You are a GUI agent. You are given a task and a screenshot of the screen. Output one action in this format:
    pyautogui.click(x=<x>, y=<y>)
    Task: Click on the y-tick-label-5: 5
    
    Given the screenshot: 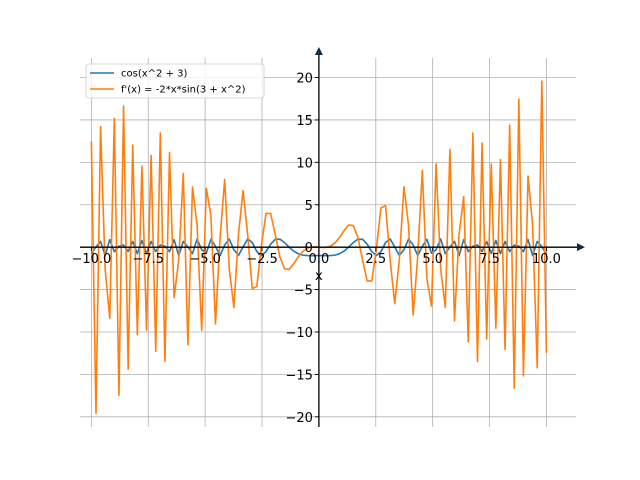 What is the action you would take?
    pyautogui.click(x=309, y=206)
    